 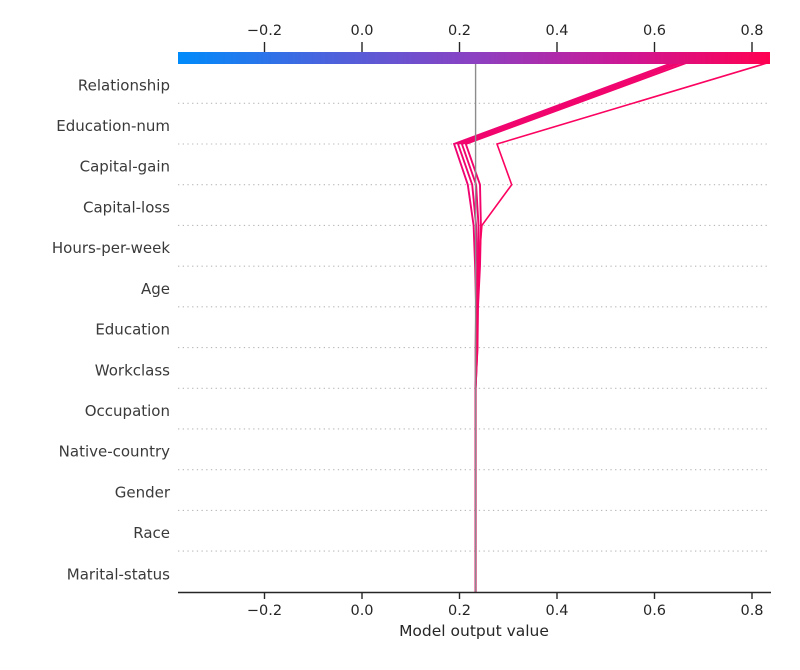 What do you see at coordinates (474, 631) in the screenshot?
I see `x-axis-label: Model output value` at bounding box center [474, 631].